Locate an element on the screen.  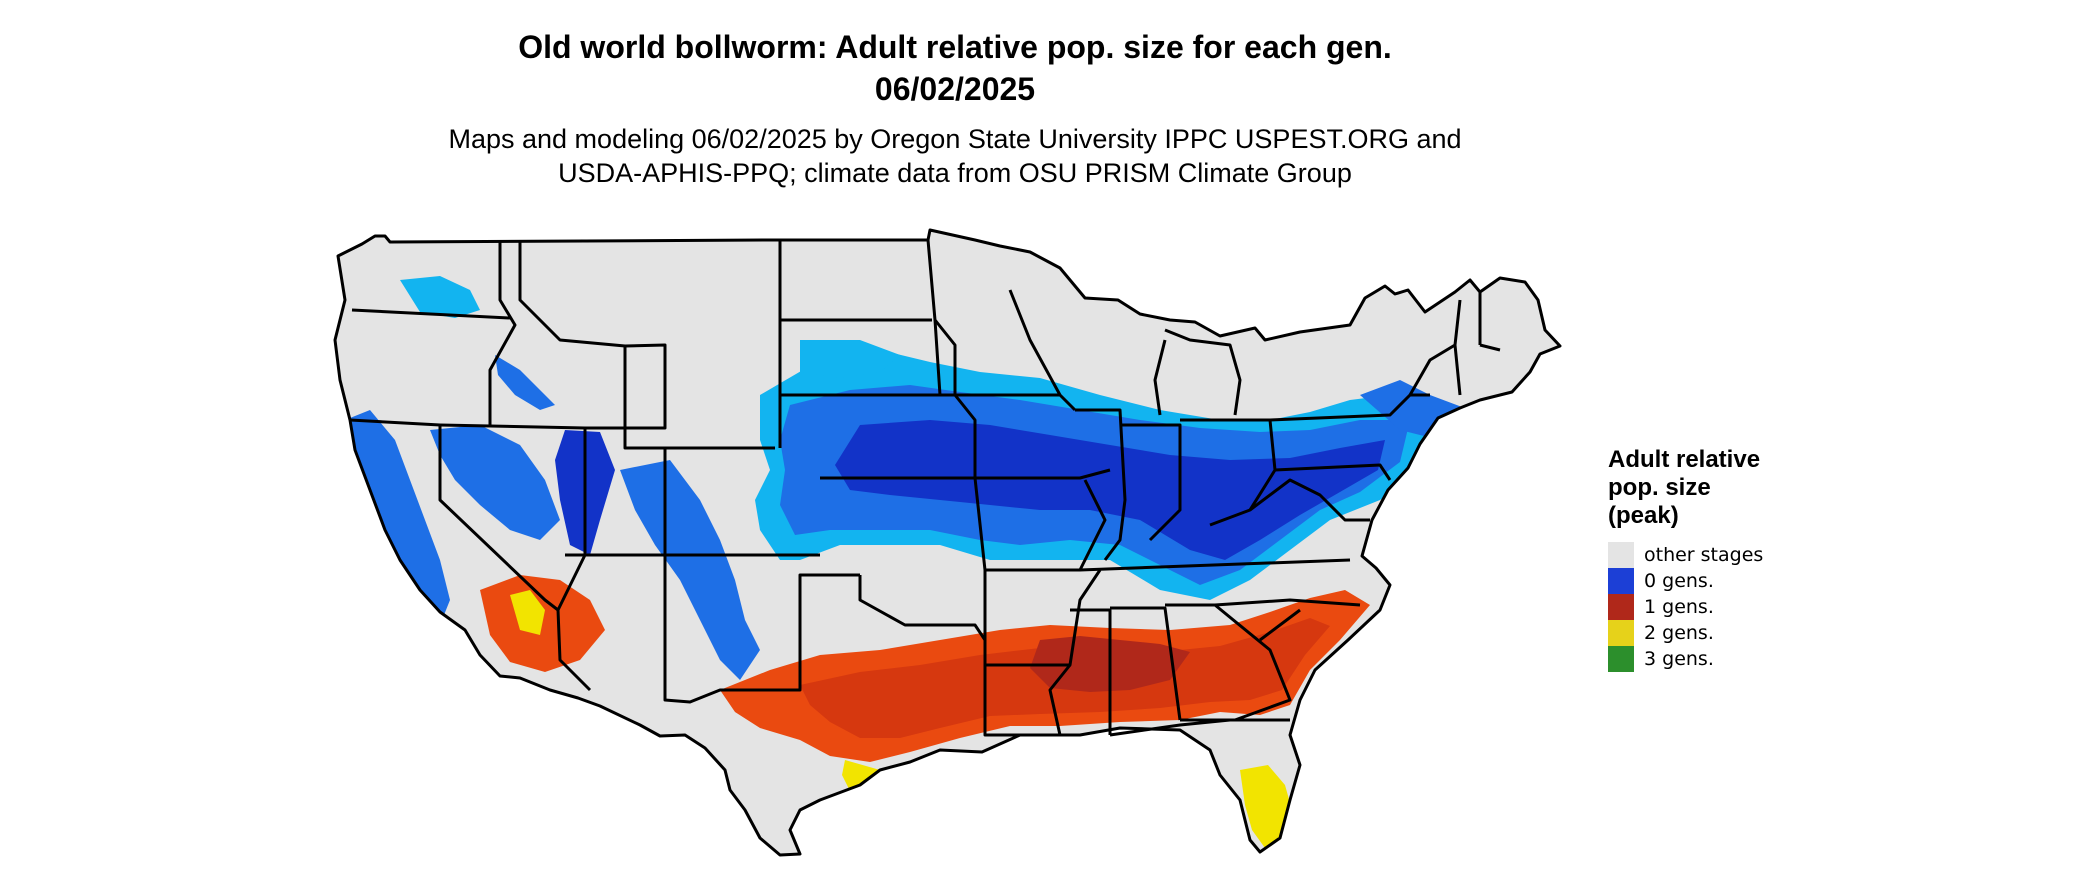
border-ms-al is located at coordinates (1126, 670).